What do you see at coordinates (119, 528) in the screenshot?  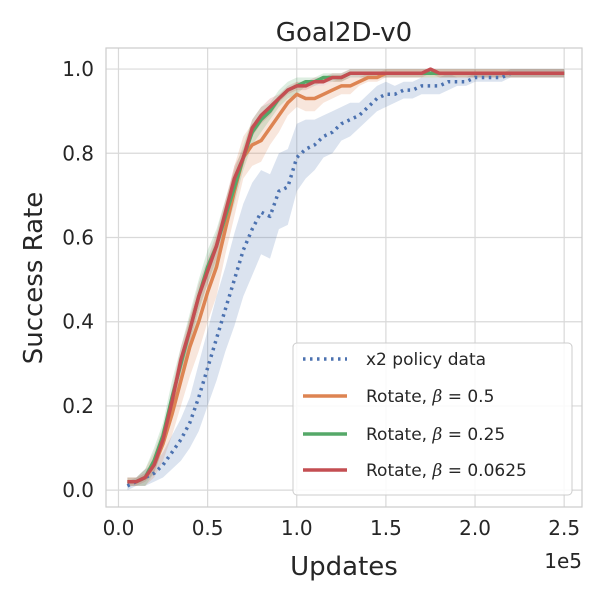 I see `x-tick-label: 0.0` at bounding box center [119, 528].